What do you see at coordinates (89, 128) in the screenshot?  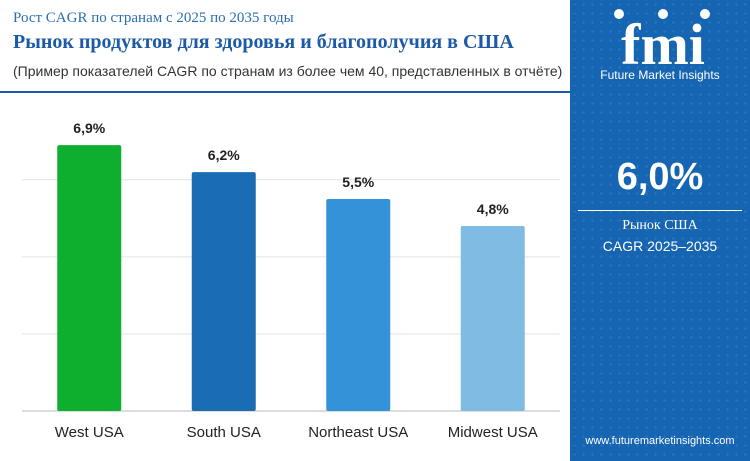 I see `data-label-0: 6,9%` at bounding box center [89, 128].